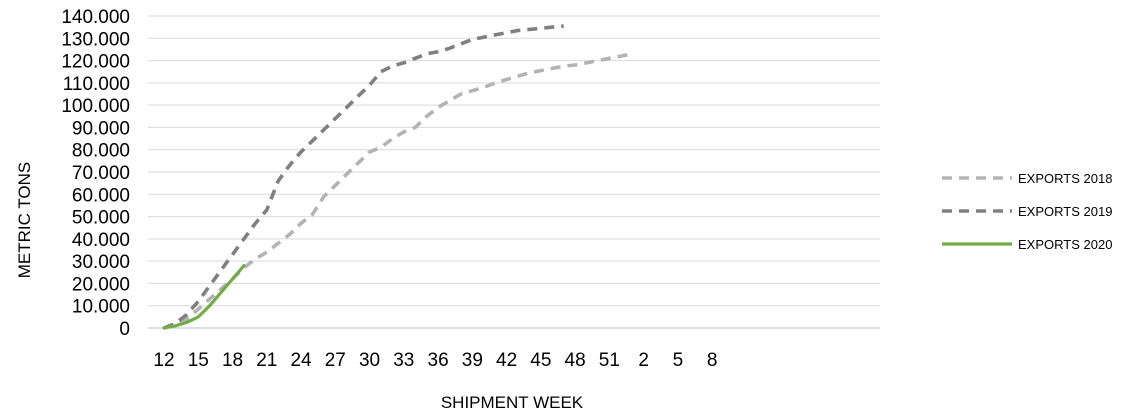 Image resolution: width=1132 pixels, height=414 pixels. I want to click on y-tick-label: 120.000, so click(95, 62).